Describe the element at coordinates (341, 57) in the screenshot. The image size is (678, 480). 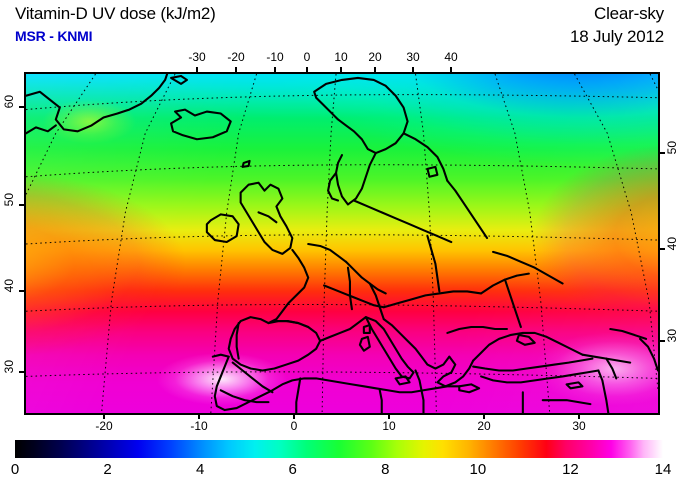
I see `top-axis-label: 10` at that location.